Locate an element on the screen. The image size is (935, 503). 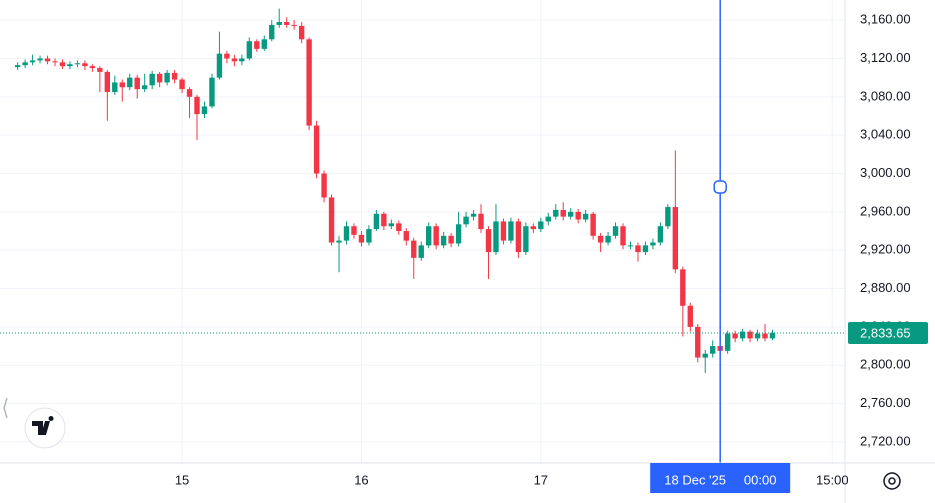
last-price-label: 2,833.65 is located at coordinates (885, 332).